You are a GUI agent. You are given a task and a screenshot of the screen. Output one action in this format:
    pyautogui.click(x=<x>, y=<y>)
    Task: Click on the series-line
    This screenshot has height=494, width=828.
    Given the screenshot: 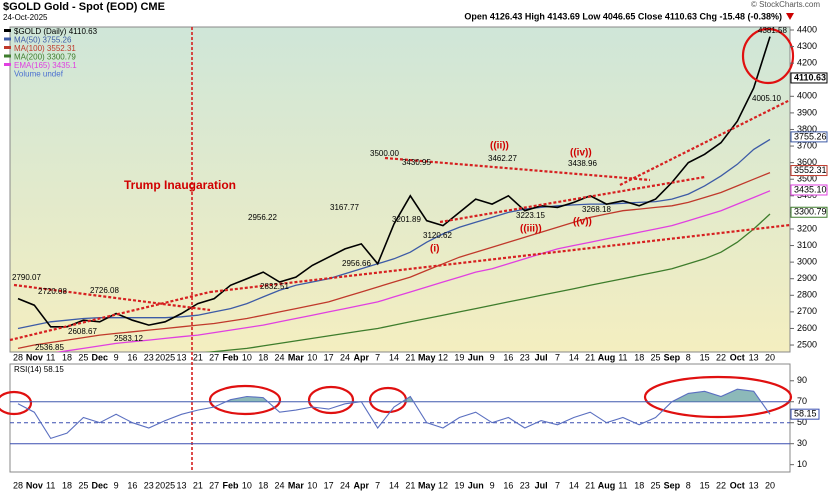 What is the action you would take?
    pyautogui.click(x=394, y=414)
    